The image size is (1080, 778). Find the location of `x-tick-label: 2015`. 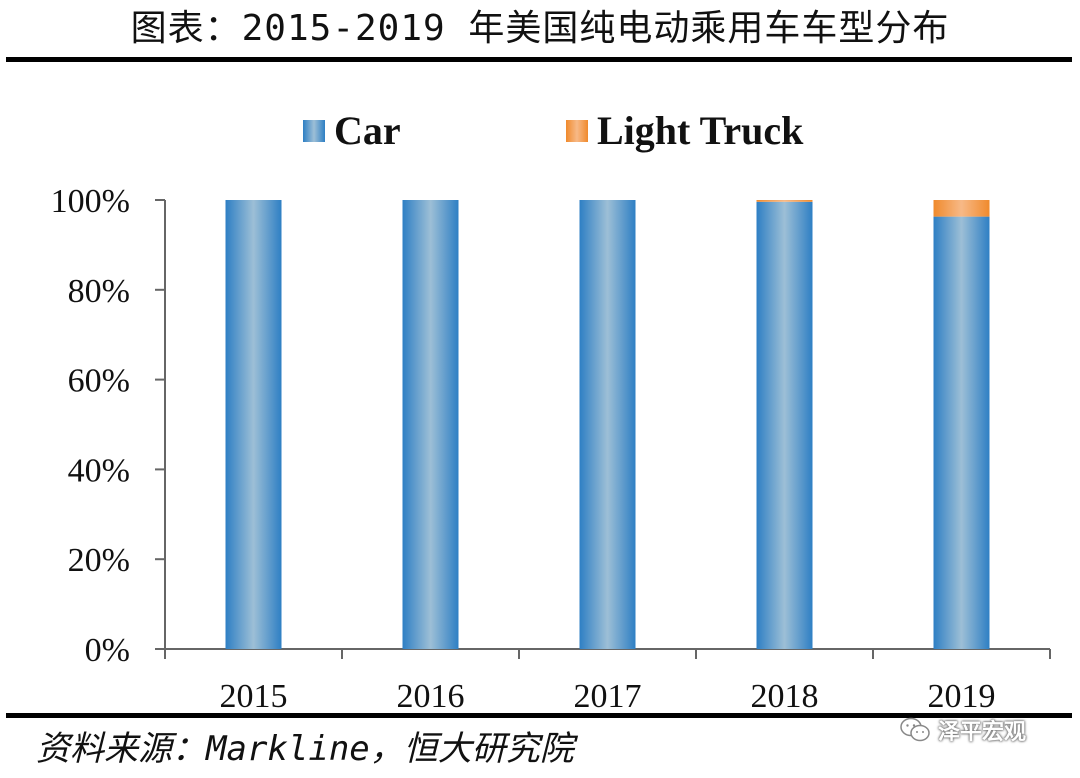

x-tick-label: 2015 is located at coordinates (254, 694).